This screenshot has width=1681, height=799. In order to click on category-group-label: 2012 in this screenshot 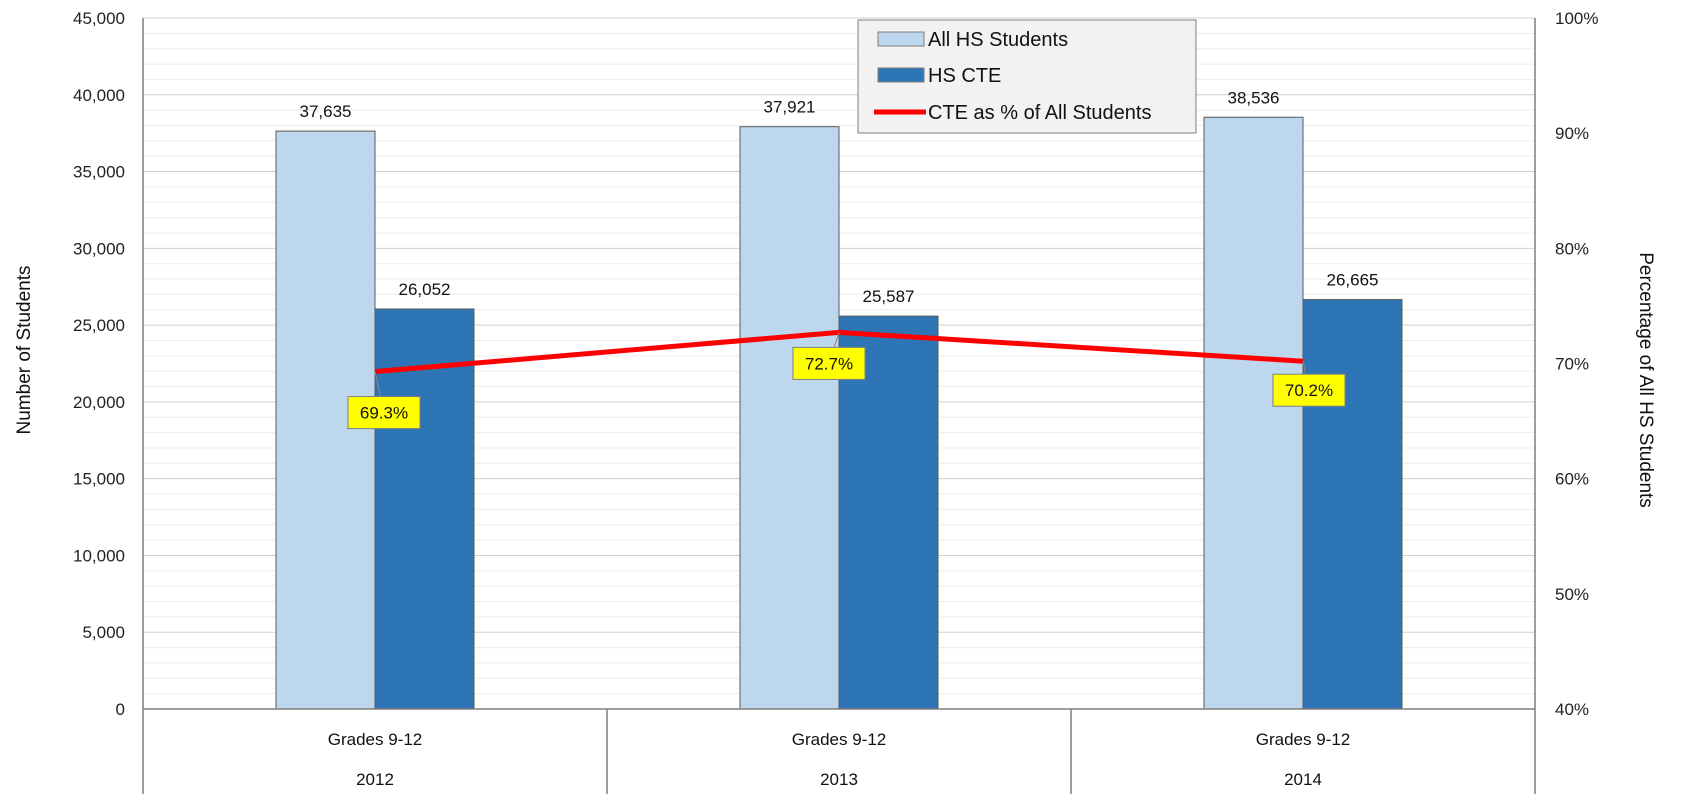, I will do `click(375, 779)`.